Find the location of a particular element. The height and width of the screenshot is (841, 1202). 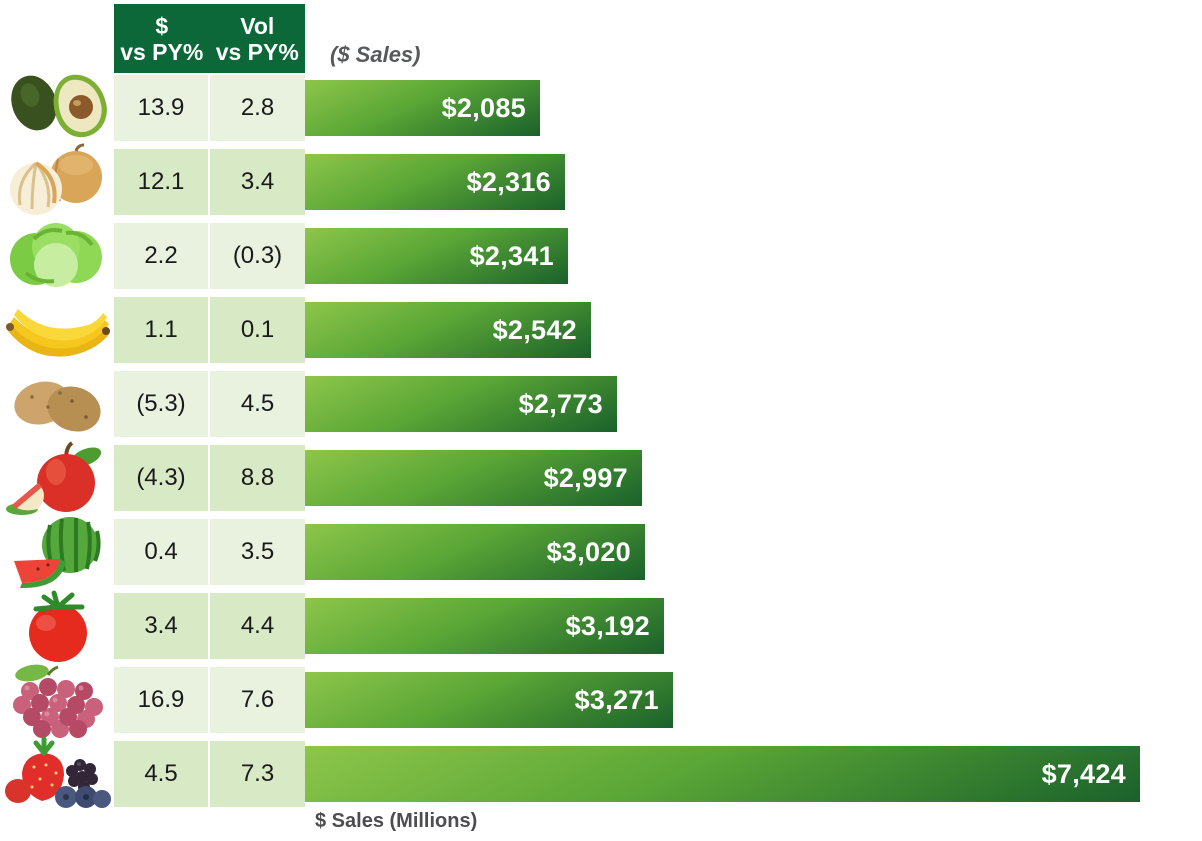

sales-bar: $2,773 is located at coordinates (461, 404).